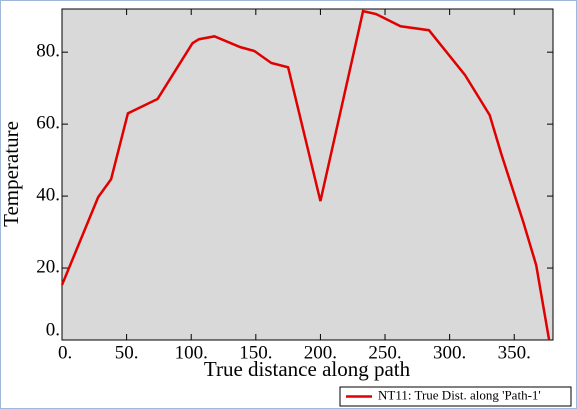  What do you see at coordinates (449, 352) in the screenshot?
I see `x-tick-label: 300.` at bounding box center [449, 352].